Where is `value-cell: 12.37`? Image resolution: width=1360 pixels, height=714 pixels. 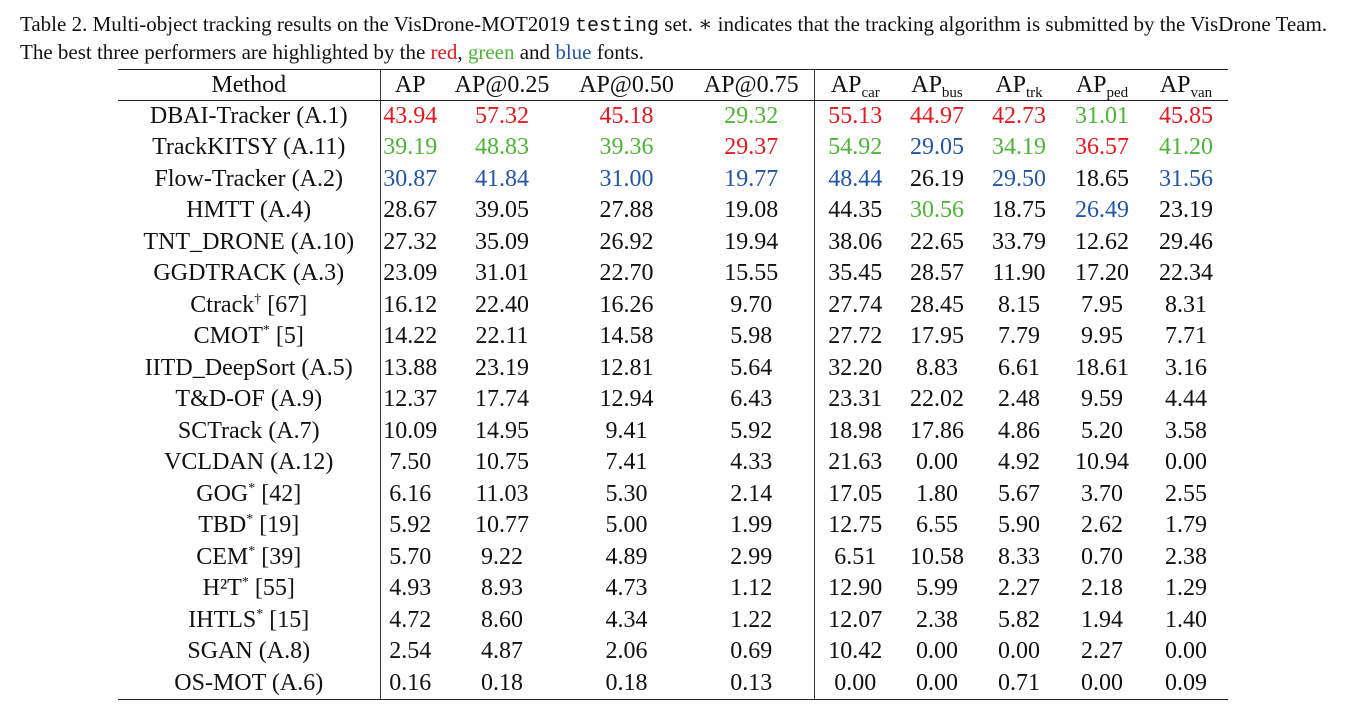 value-cell: 12.37 is located at coordinates (409, 400).